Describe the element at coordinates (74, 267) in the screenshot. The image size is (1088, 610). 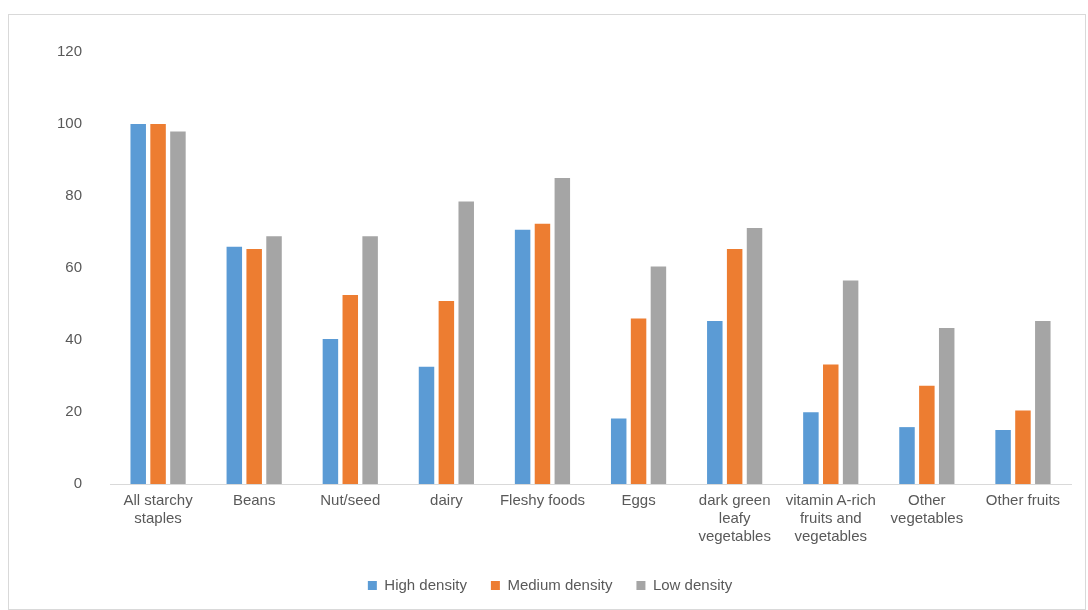
I see `y-tick-label: 60` at that location.